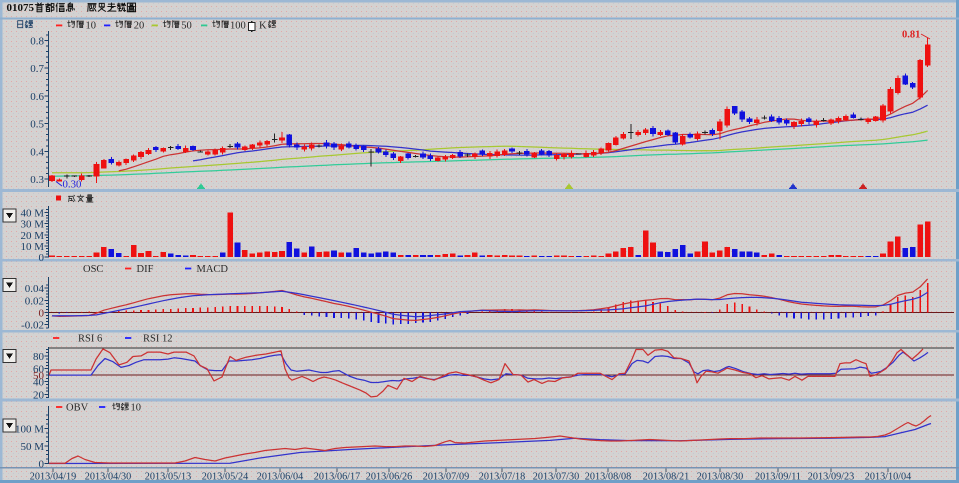  I want to click on svg-text: 0.4, so click(37, 152).